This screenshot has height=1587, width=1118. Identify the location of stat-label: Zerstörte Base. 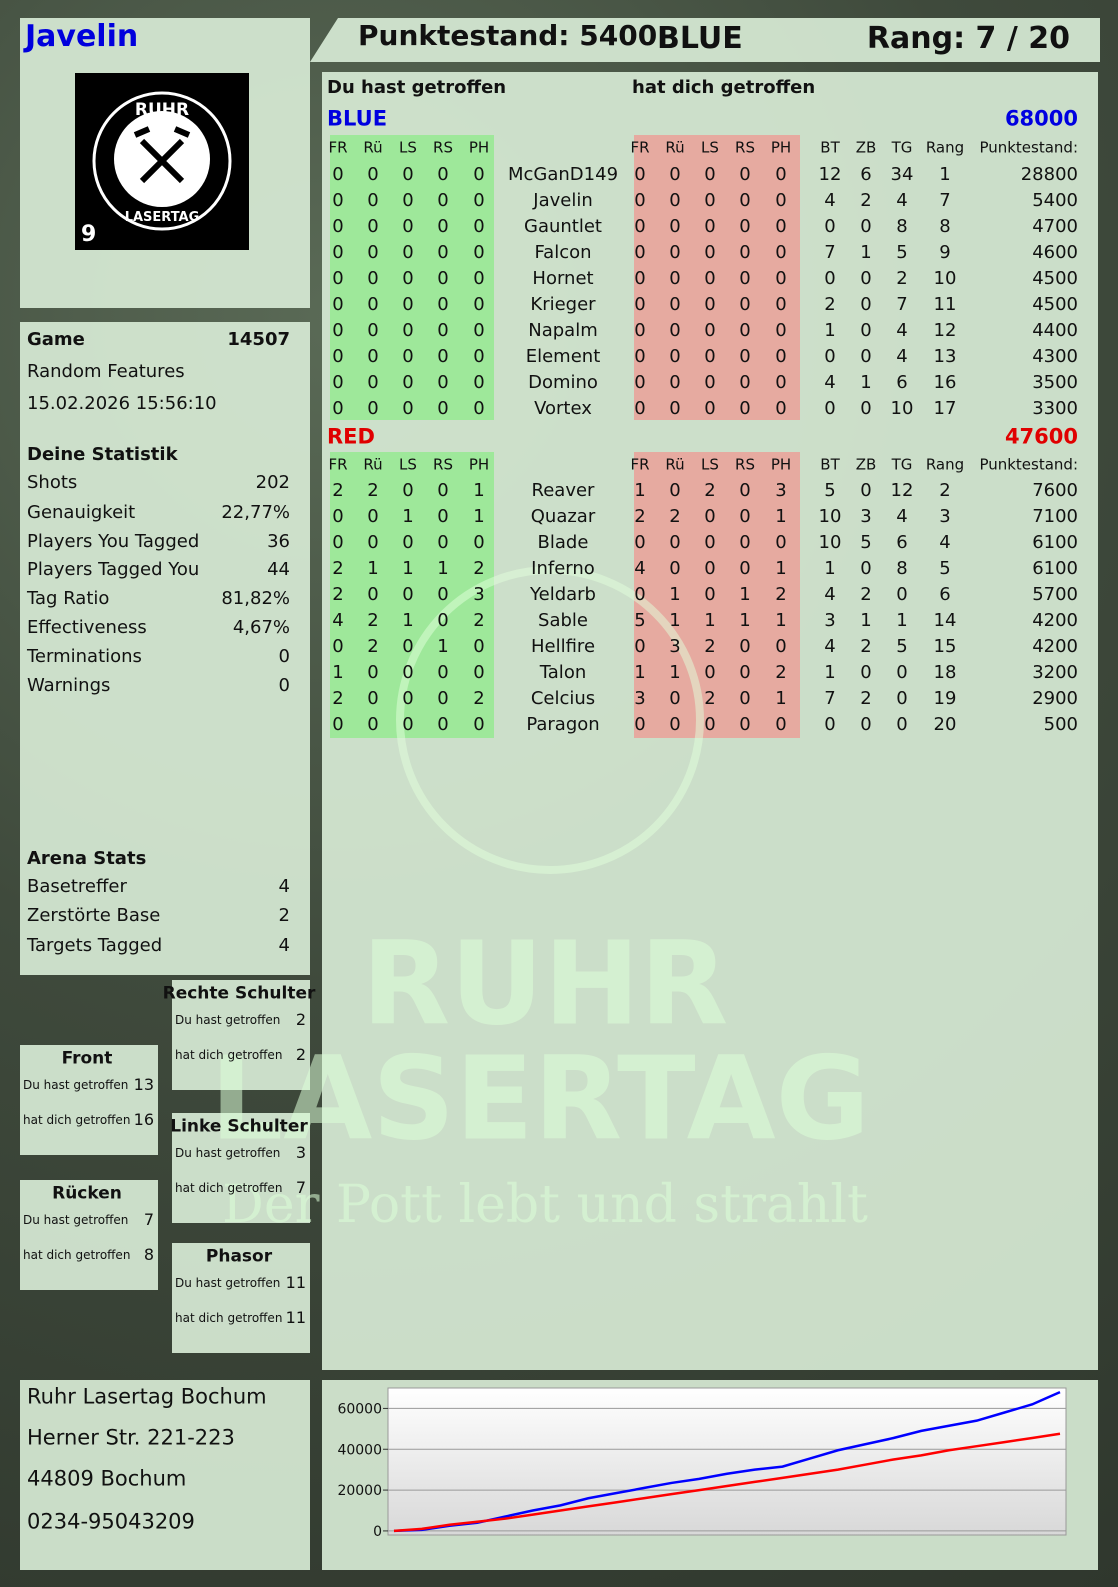
(94, 915).